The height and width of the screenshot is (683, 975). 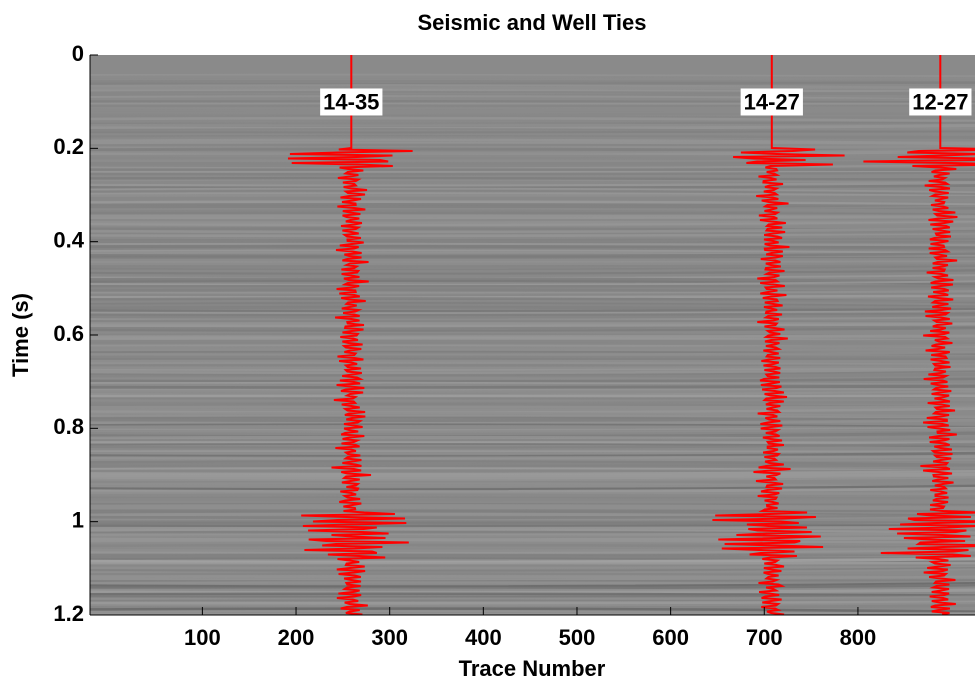 What do you see at coordinates (78, 53) in the screenshot?
I see `y-tick-label: 0` at bounding box center [78, 53].